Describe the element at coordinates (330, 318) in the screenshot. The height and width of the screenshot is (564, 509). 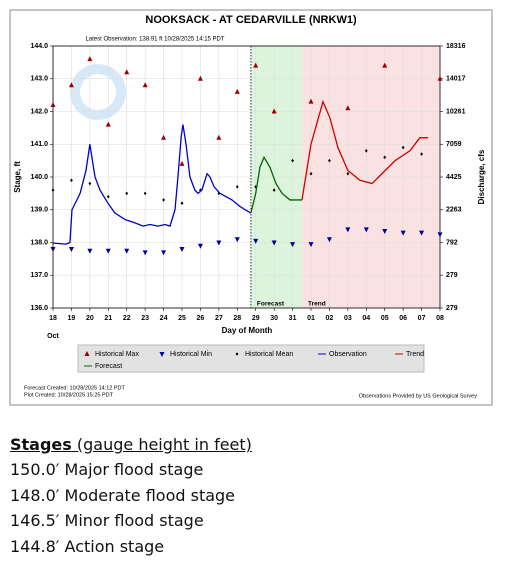
I see `x-tick-label: 02` at that location.